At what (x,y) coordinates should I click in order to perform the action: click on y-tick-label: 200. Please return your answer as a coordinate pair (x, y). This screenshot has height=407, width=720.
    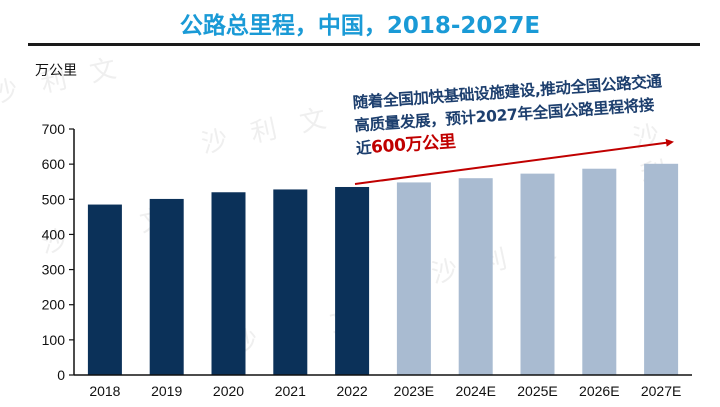
    Looking at the image, I should click on (54, 305).